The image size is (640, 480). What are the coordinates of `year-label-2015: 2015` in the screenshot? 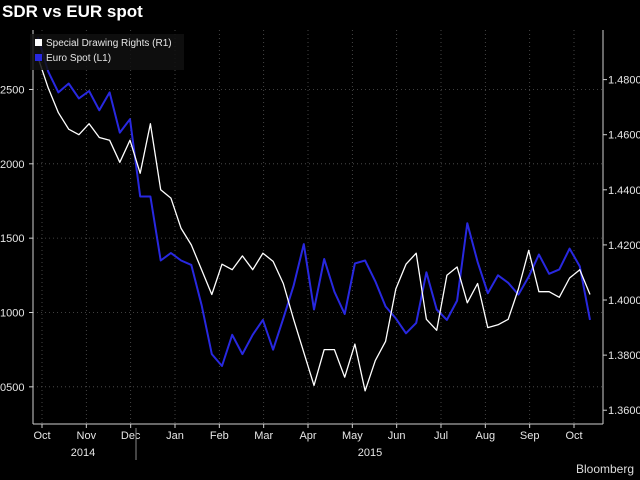 It's located at (370, 453).